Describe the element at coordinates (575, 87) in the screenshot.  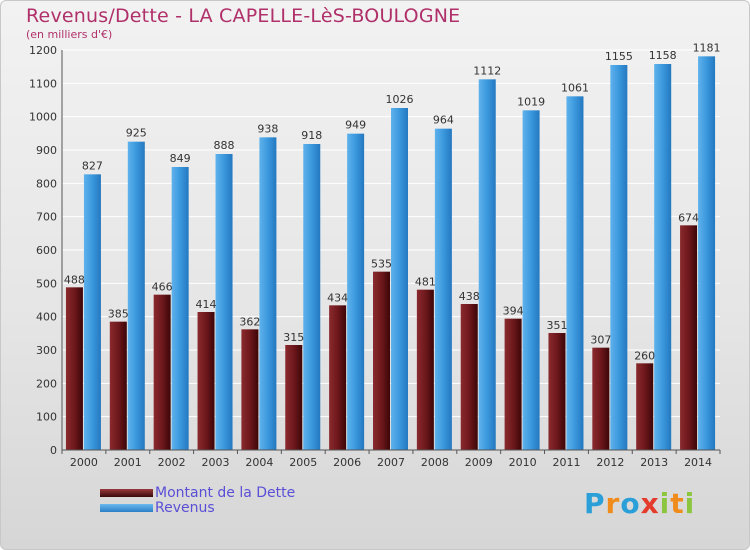
I see `data-label-revenus: 1061` at that location.